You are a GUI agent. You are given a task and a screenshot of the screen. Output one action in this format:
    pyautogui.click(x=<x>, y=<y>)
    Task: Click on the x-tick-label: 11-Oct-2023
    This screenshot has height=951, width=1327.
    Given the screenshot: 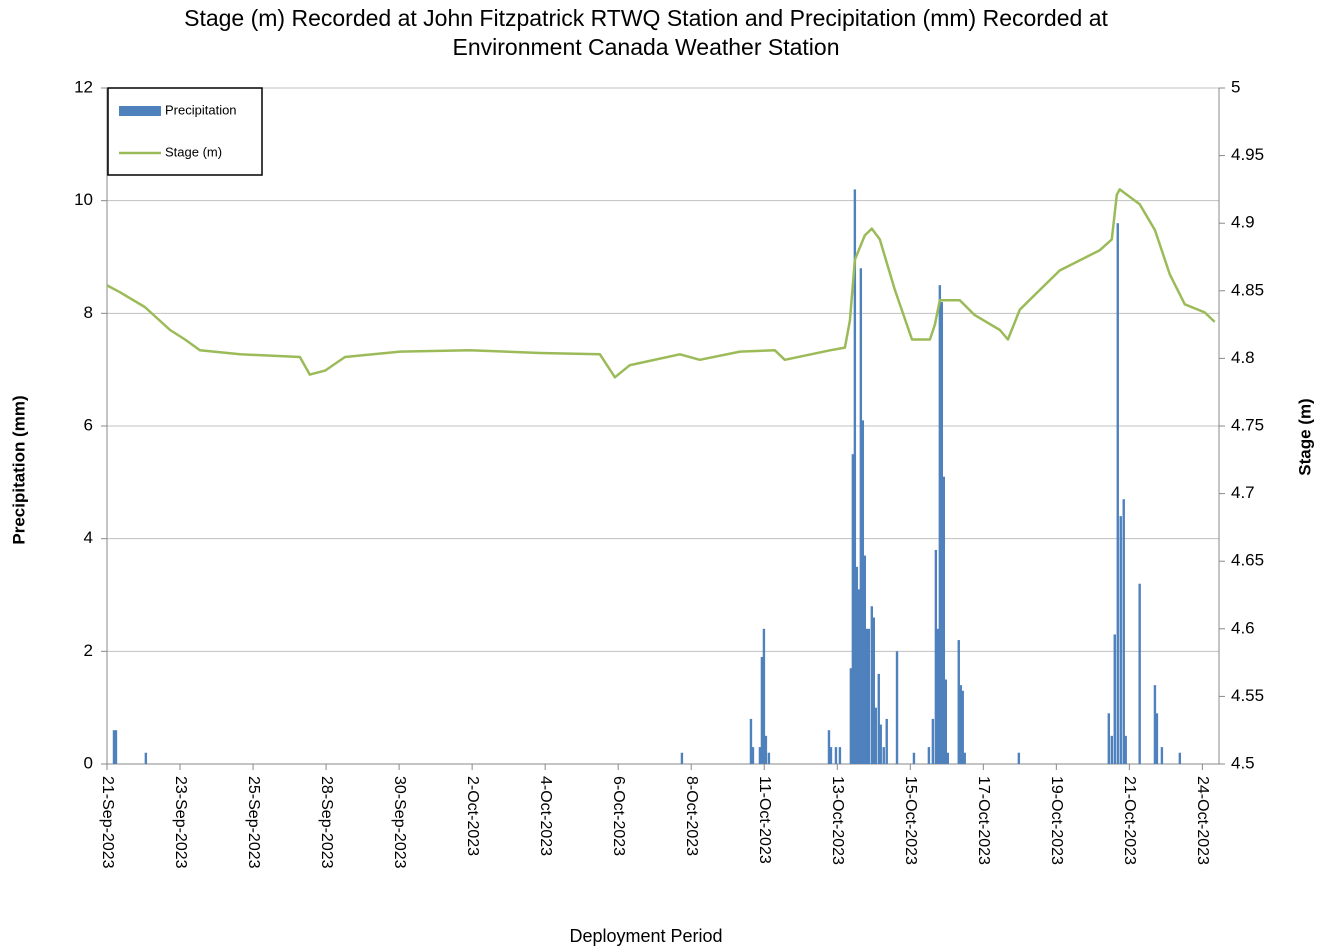 What is the action you would take?
    pyautogui.click(x=764, y=820)
    